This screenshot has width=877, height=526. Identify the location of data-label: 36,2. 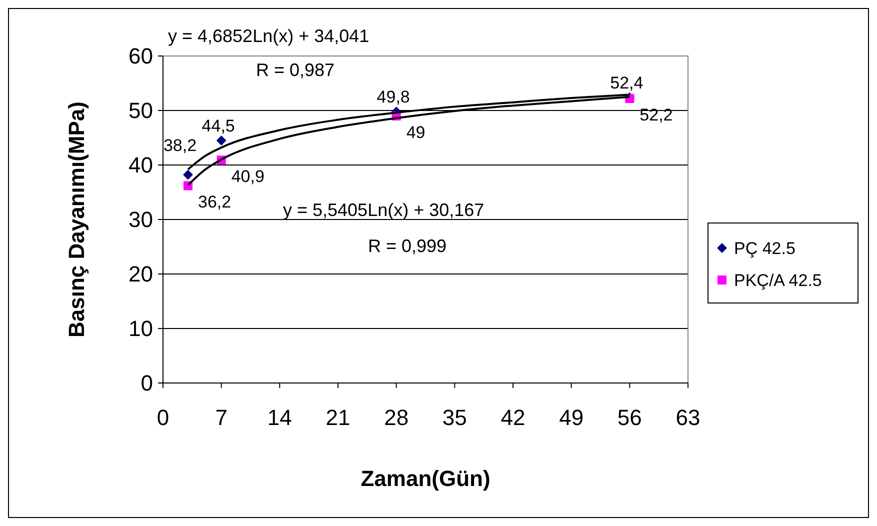
(215, 202).